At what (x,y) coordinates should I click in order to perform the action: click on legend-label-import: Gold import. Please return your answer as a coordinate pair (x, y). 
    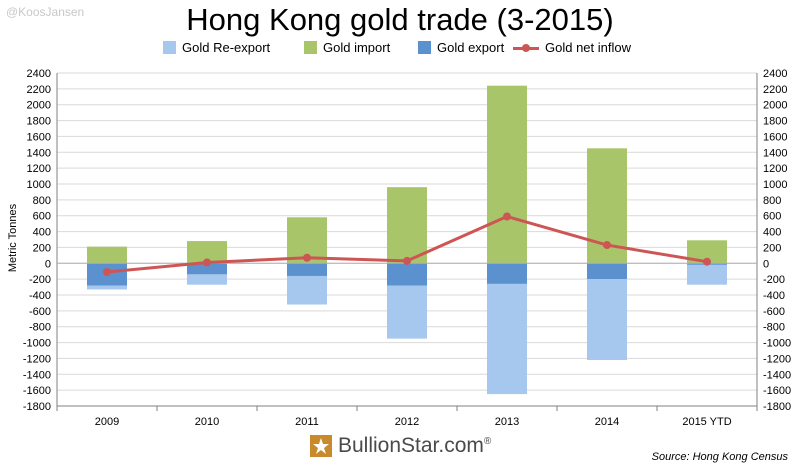
    Looking at the image, I should click on (357, 47).